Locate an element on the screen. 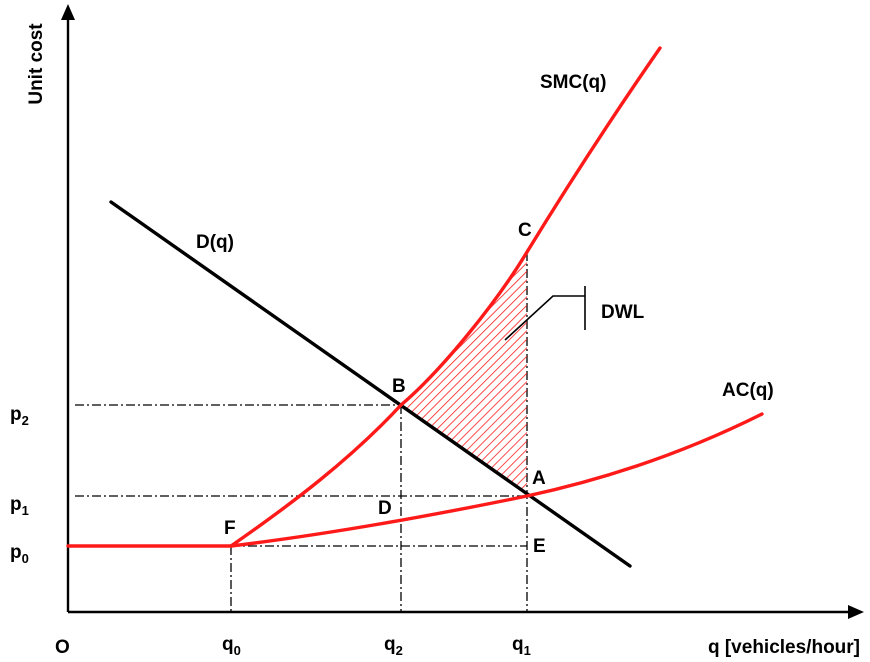 The width and height of the screenshot is (870, 662). point-label-c: C is located at coordinates (525, 230).